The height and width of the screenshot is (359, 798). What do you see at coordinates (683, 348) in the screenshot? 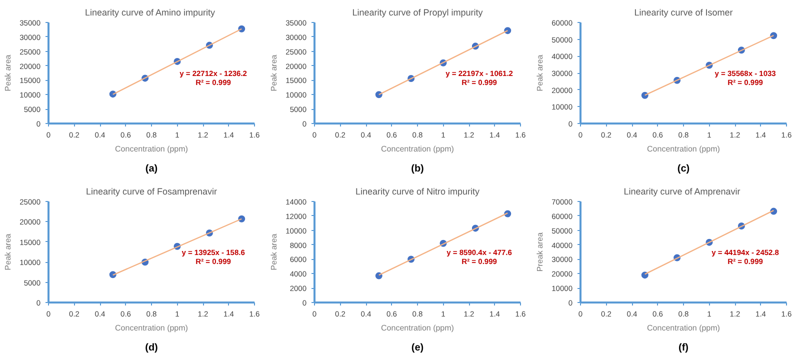
I see `text: (f)` at bounding box center [683, 348].